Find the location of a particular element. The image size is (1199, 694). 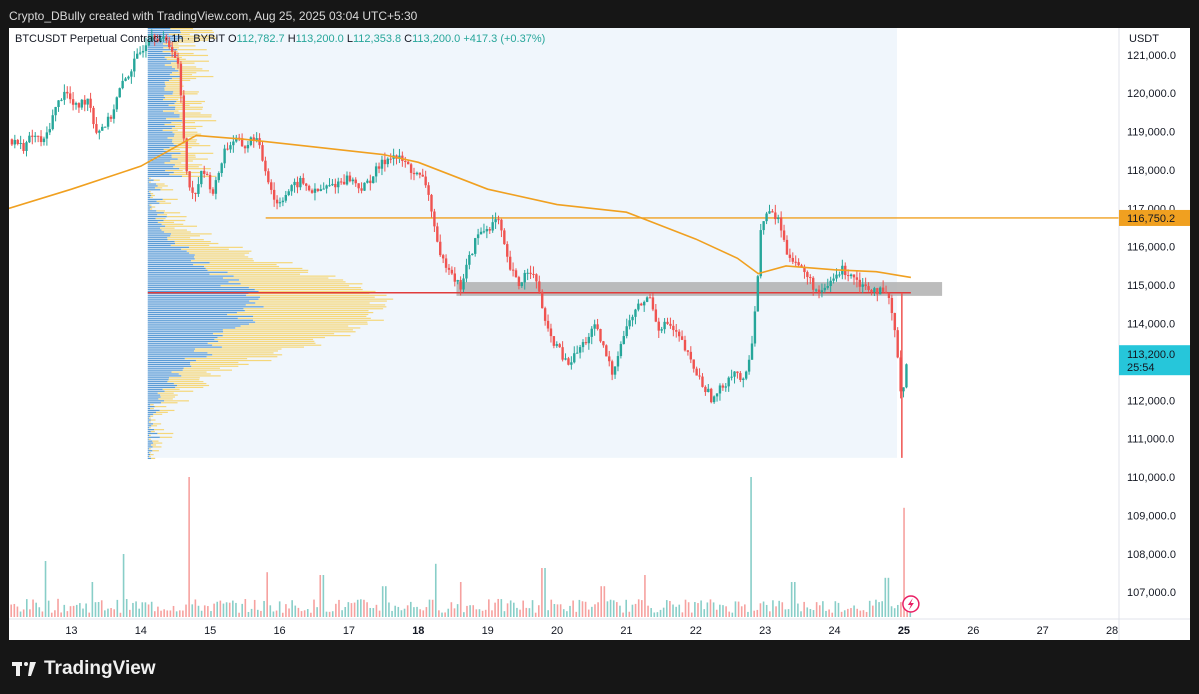

tradingview-logo: TradingView is located at coordinates (84, 669).